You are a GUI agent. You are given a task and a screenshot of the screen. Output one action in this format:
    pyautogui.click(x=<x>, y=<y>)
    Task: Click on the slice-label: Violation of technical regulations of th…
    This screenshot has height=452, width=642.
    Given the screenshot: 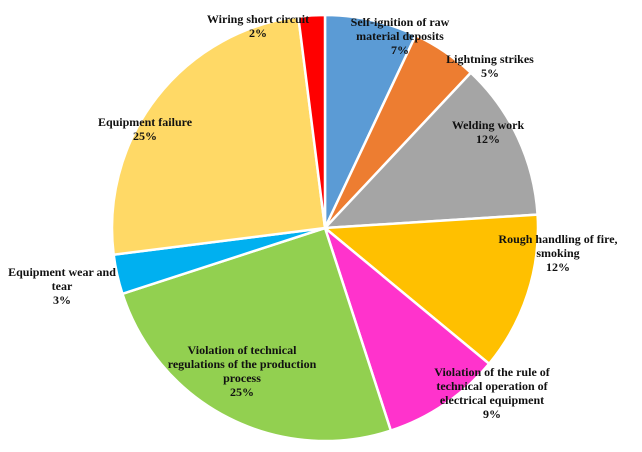 What is the action you would take?
    pyautogui.click(x=242, y=371)
    